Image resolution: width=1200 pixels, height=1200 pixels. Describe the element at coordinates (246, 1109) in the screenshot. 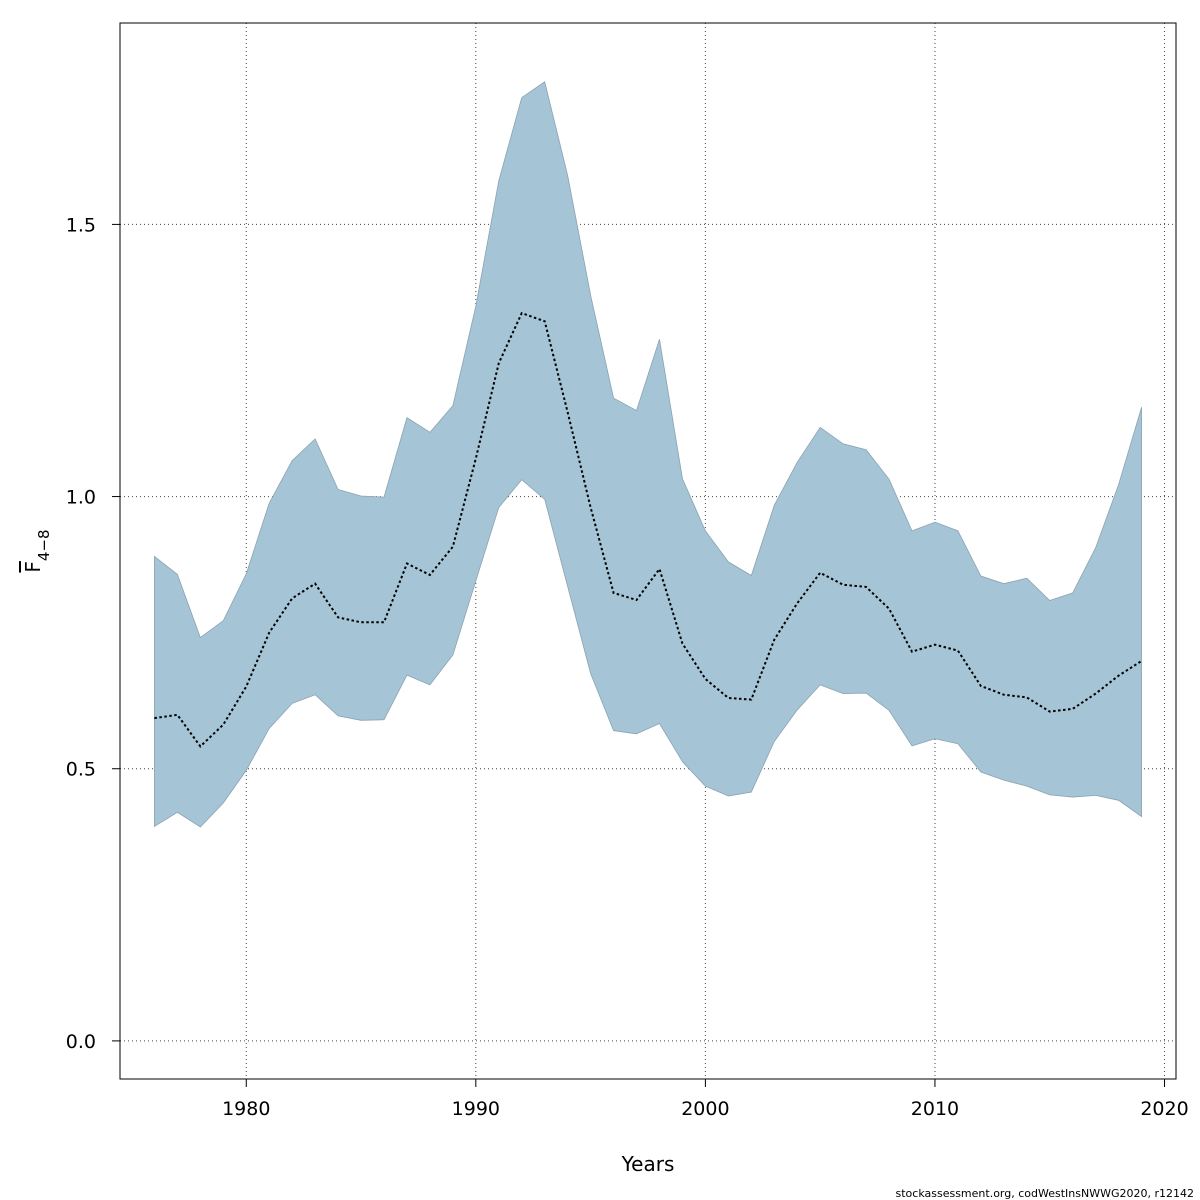

I see `x-tick-label-1980: 1980` at that location.